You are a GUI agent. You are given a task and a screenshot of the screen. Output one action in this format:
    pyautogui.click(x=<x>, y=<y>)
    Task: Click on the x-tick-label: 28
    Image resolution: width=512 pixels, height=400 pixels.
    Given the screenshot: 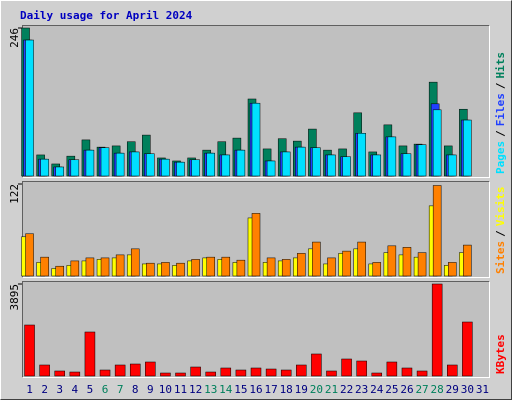 What is the action you would take?
    pyautogui.click(x=437, y=389)
    